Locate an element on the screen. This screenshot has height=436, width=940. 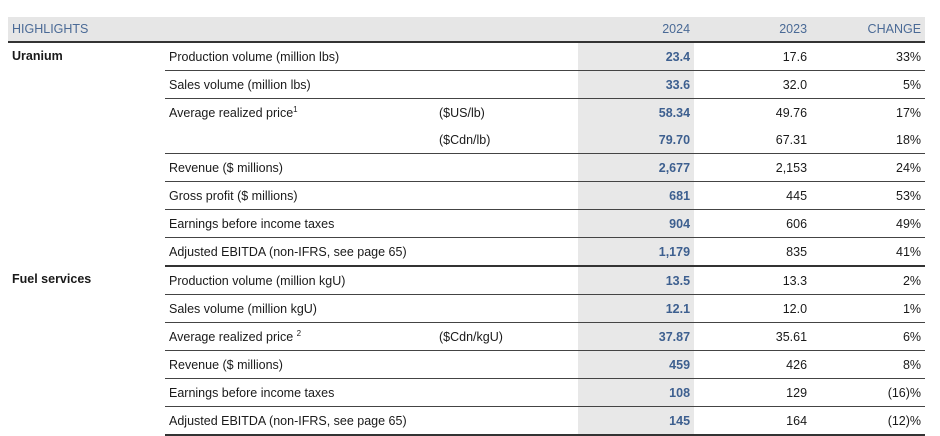
table-row: Earnings before income taxes 108 129 (16)% is located at coordinates (467, 392).